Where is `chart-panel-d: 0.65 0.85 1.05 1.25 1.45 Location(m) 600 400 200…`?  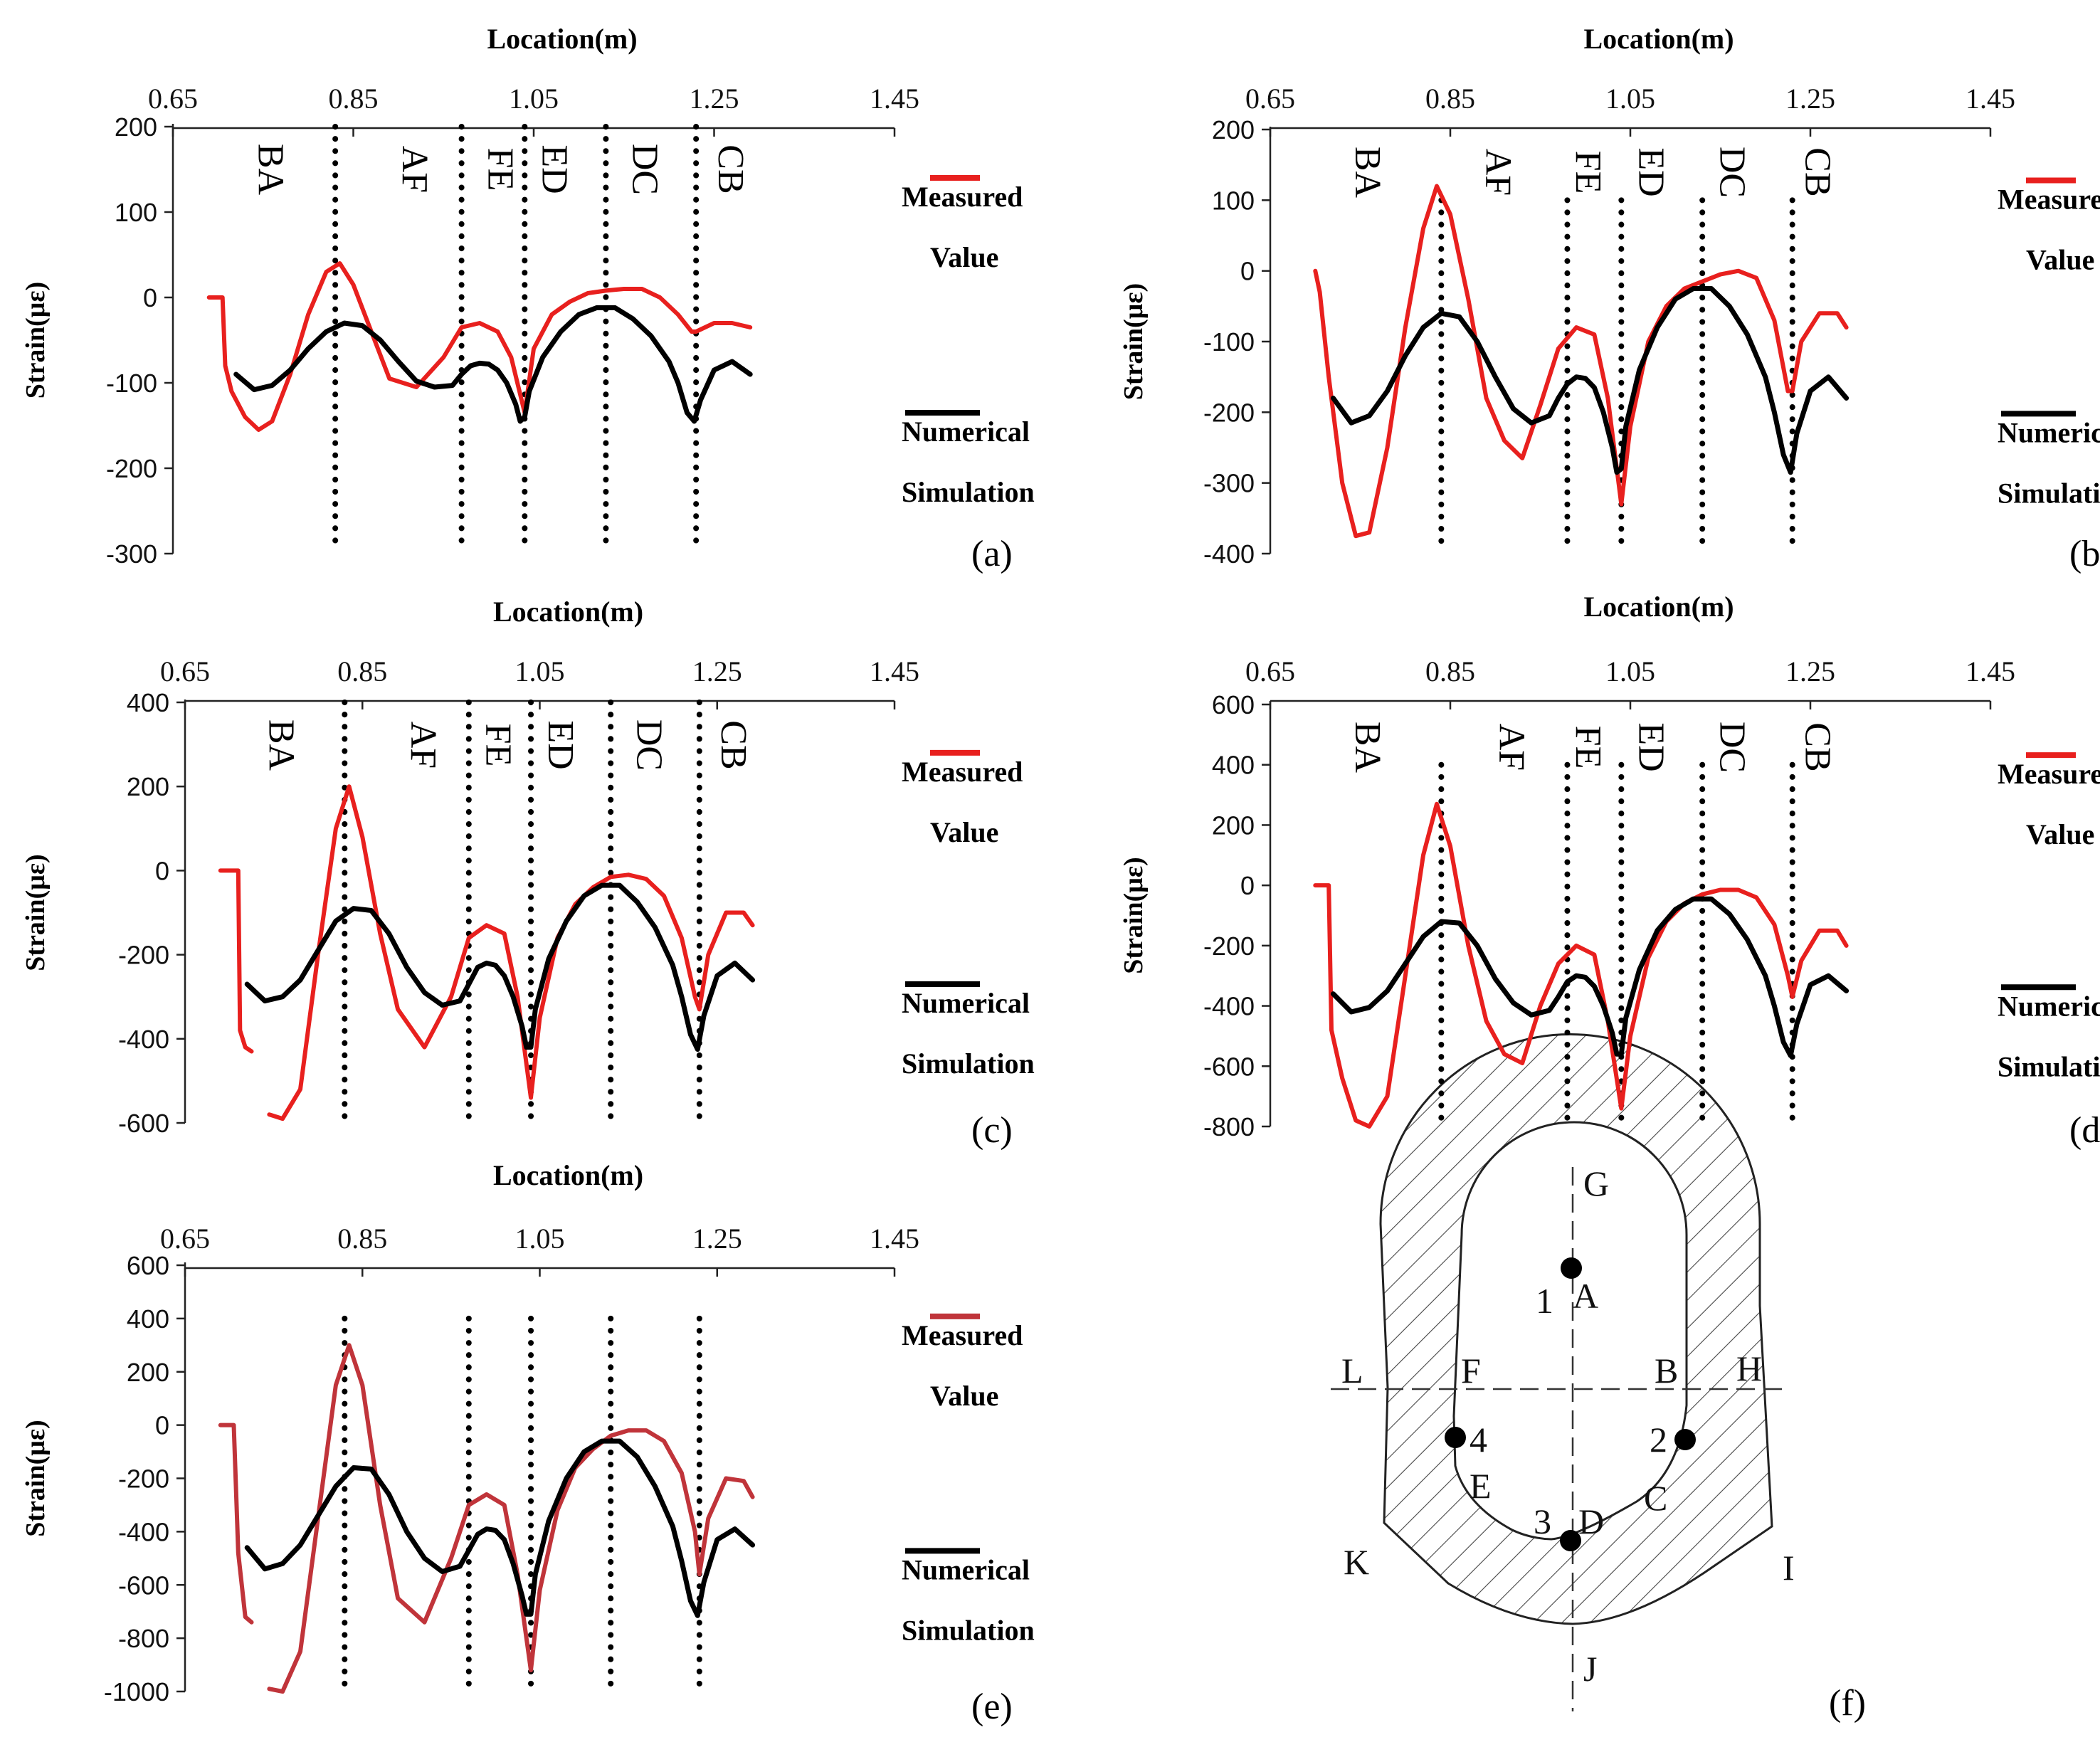
chart-panel-d: 0.65 0.85 1.05 1.25 1.45 Location(m) 600 400 200… is located at coordinates (1609, 871).